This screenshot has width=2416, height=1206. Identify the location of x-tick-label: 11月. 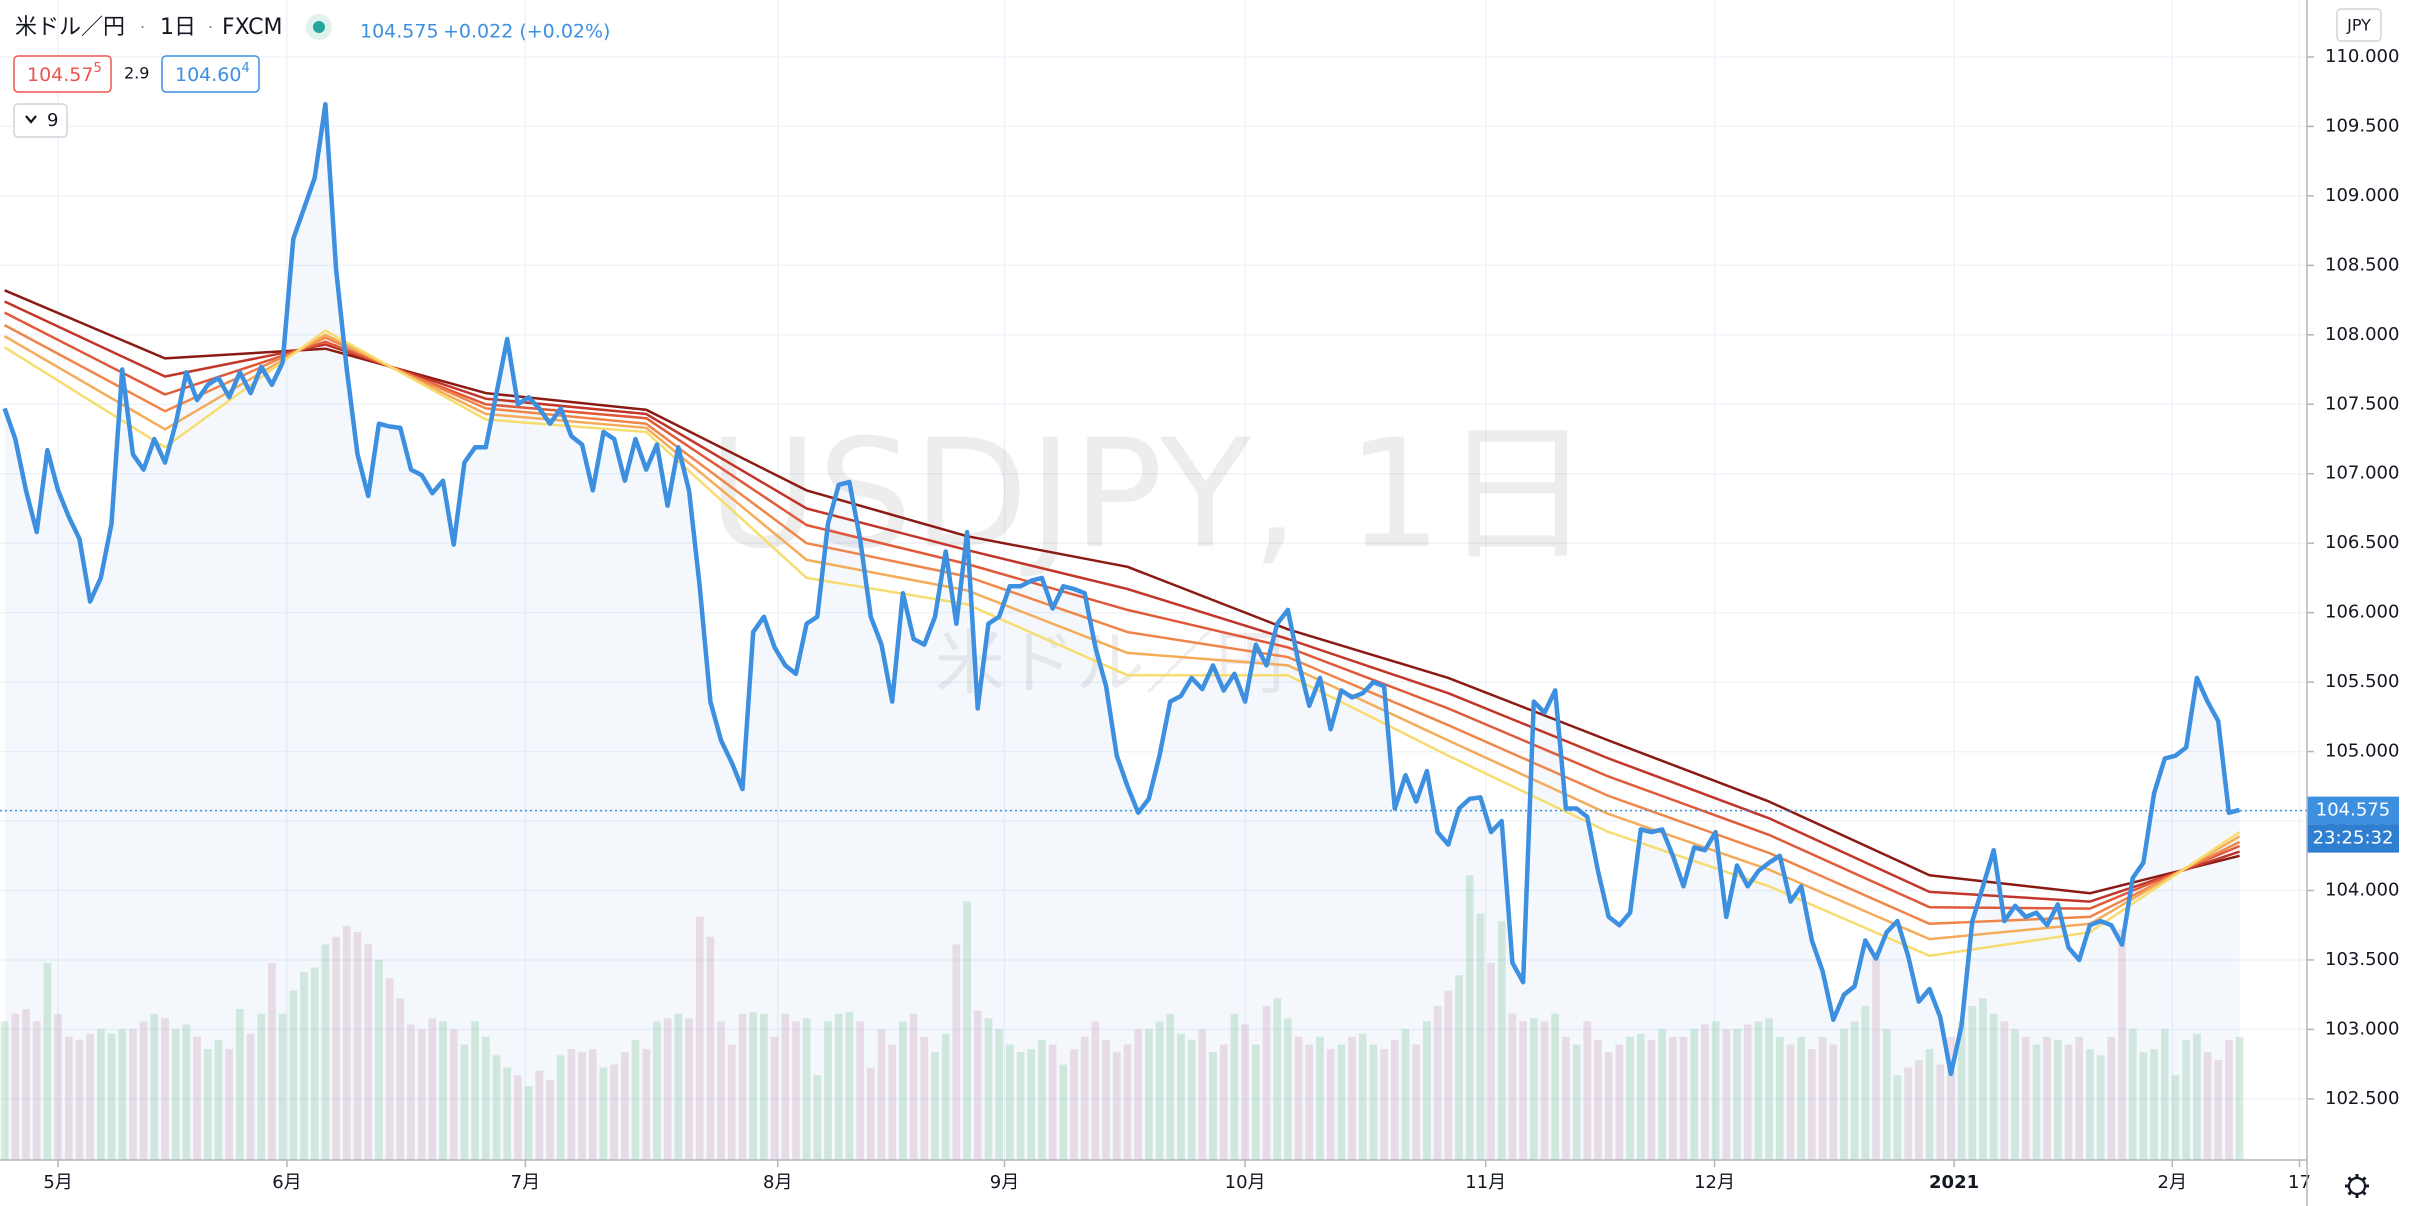
(1485, 1182).